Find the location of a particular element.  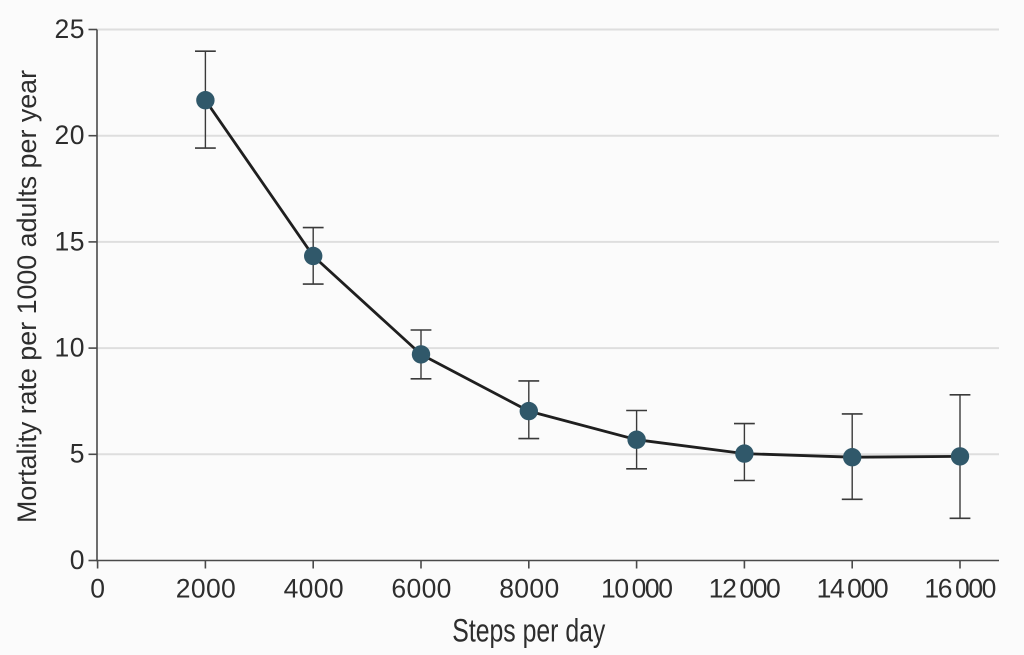

svg-text: 10 000 is located at coordinates (637, 589).